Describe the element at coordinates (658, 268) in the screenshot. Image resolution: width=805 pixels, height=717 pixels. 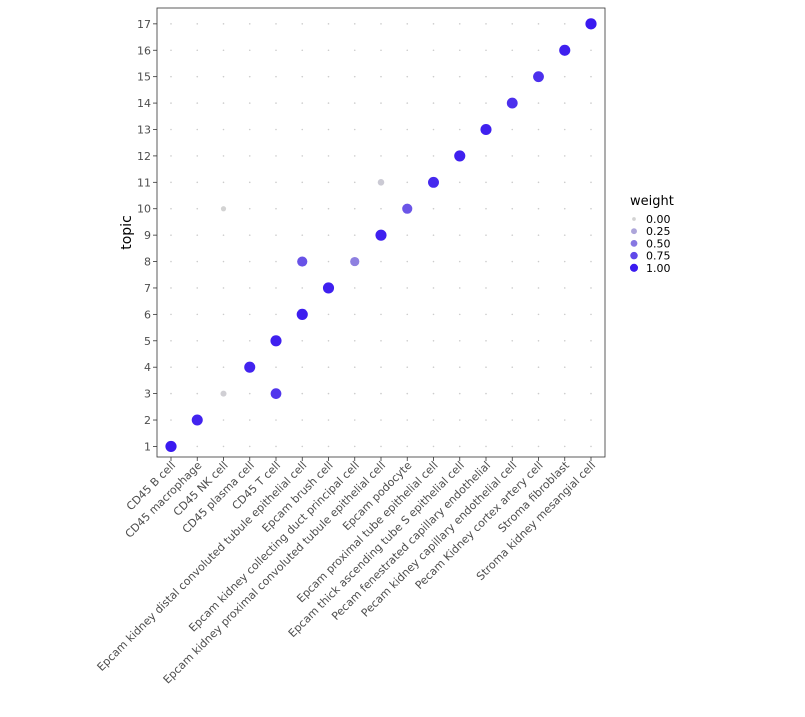
I see `legend-label: 1.00` at that location.